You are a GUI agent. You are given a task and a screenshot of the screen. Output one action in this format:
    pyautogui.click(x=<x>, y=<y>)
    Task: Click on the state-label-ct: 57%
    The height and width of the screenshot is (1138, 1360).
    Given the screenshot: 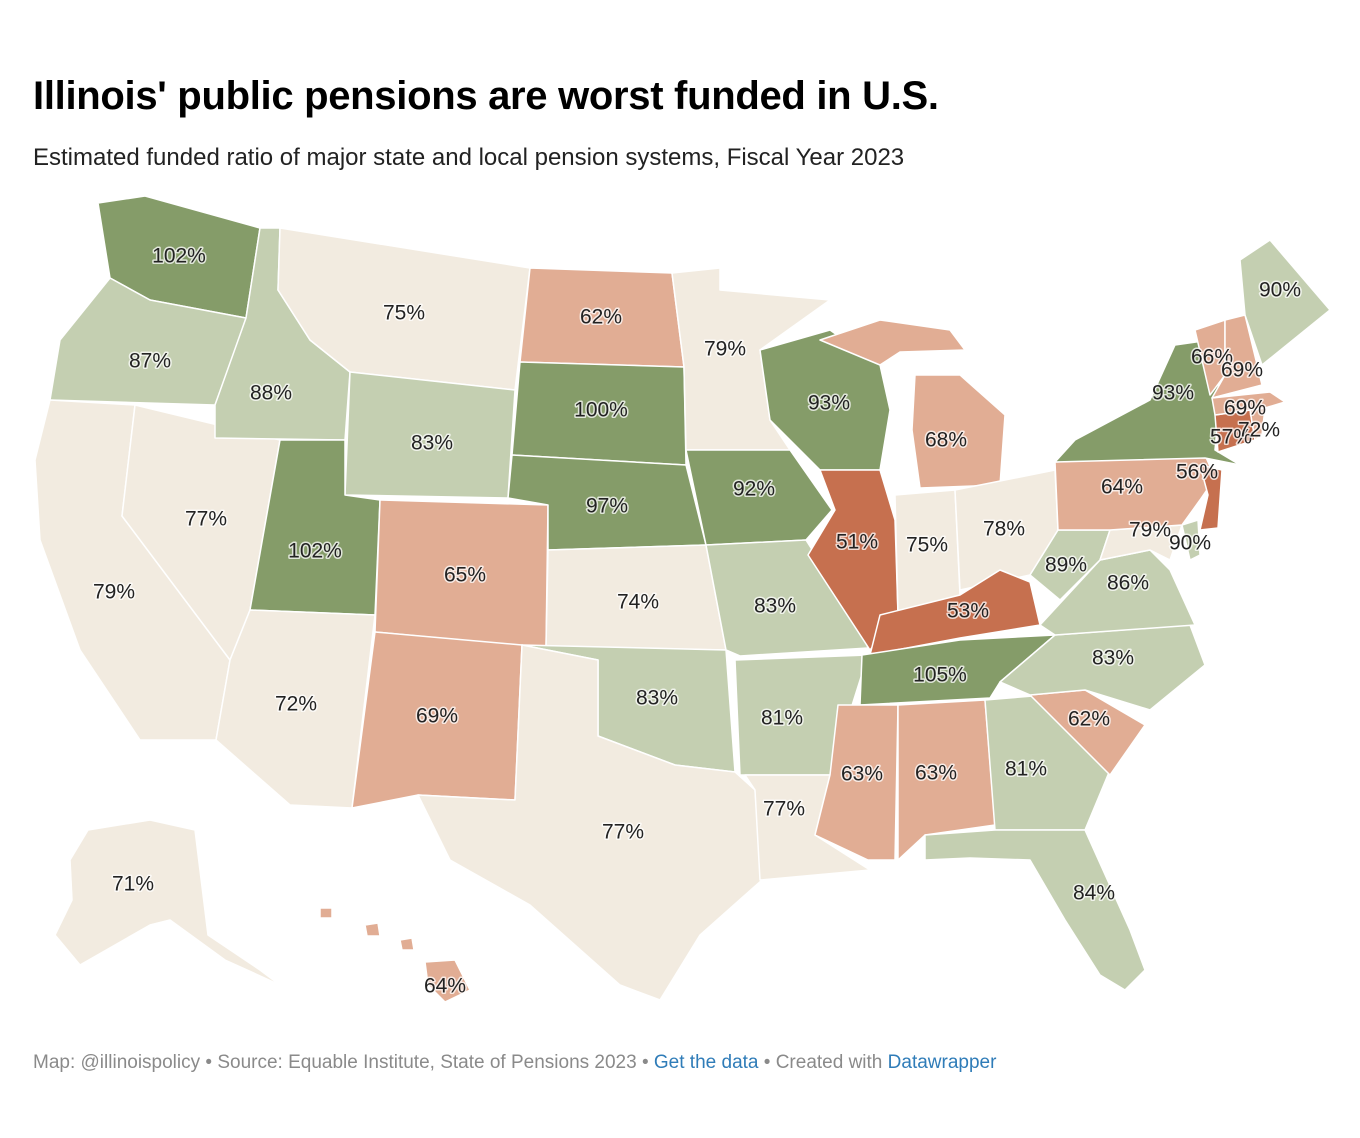 What is the action you would take?
    pyautogui.click(x=1231, y=437)
    